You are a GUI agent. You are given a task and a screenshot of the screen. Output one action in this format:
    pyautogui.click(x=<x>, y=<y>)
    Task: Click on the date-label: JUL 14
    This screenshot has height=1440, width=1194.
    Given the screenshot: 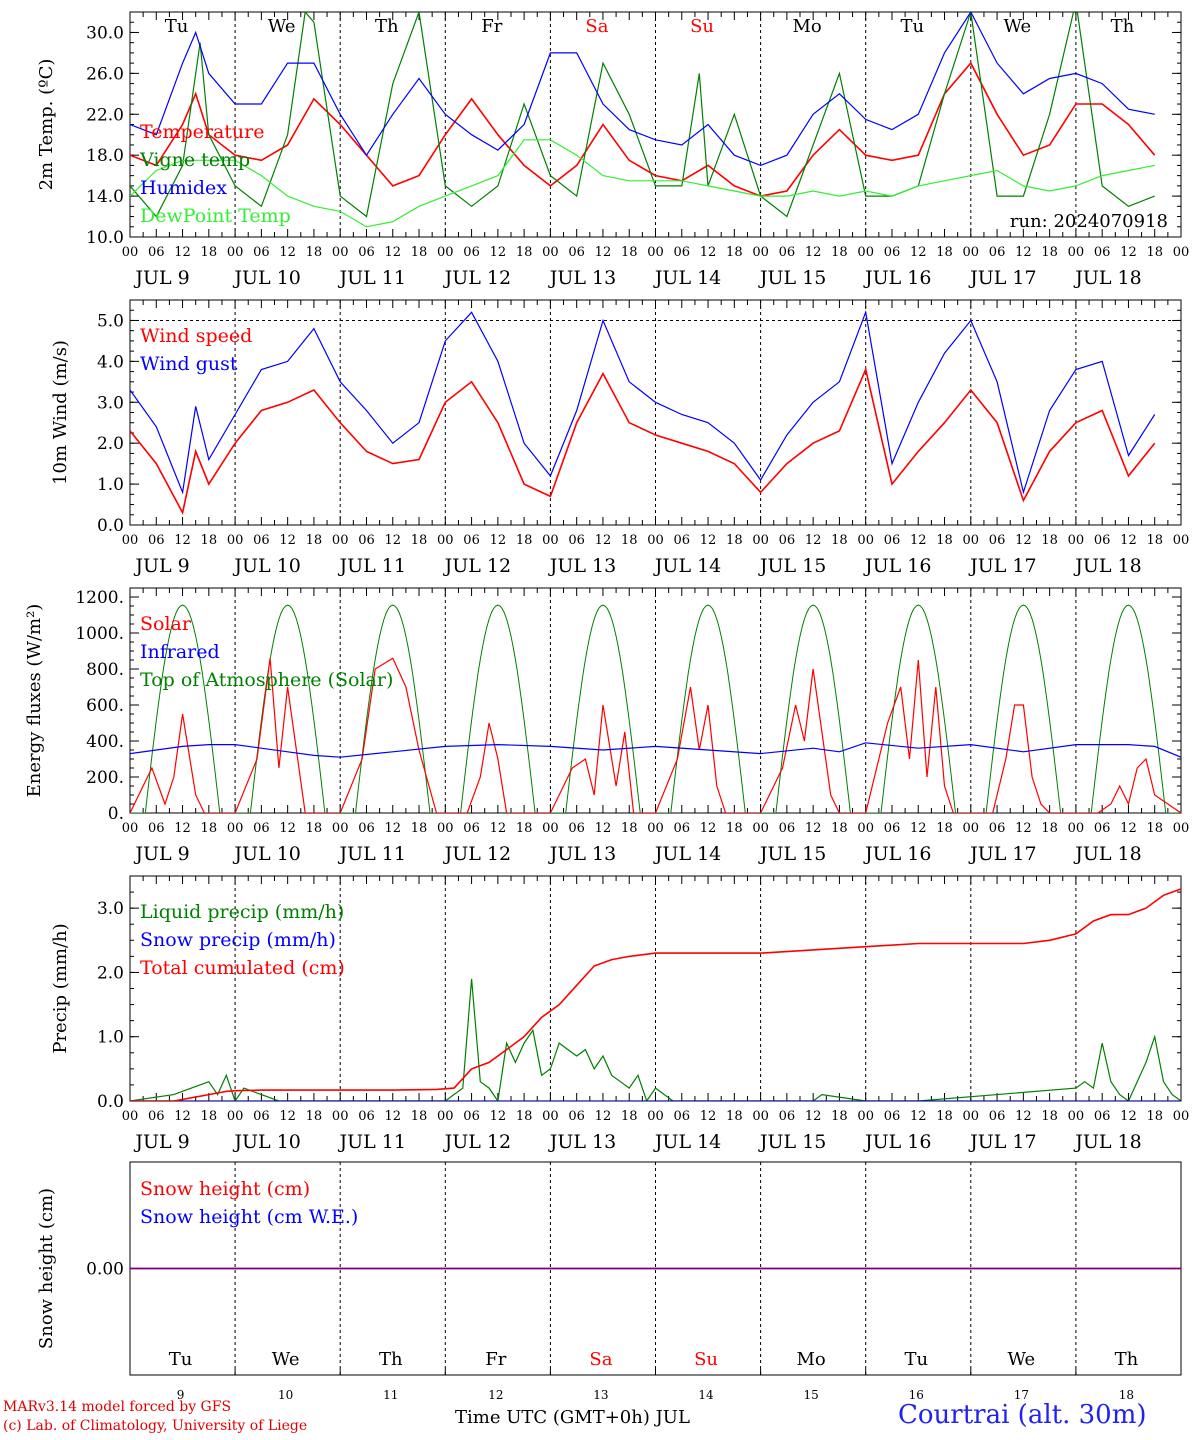 What is the action you would take?
    pyautogui.click(x=687, y=566)
    